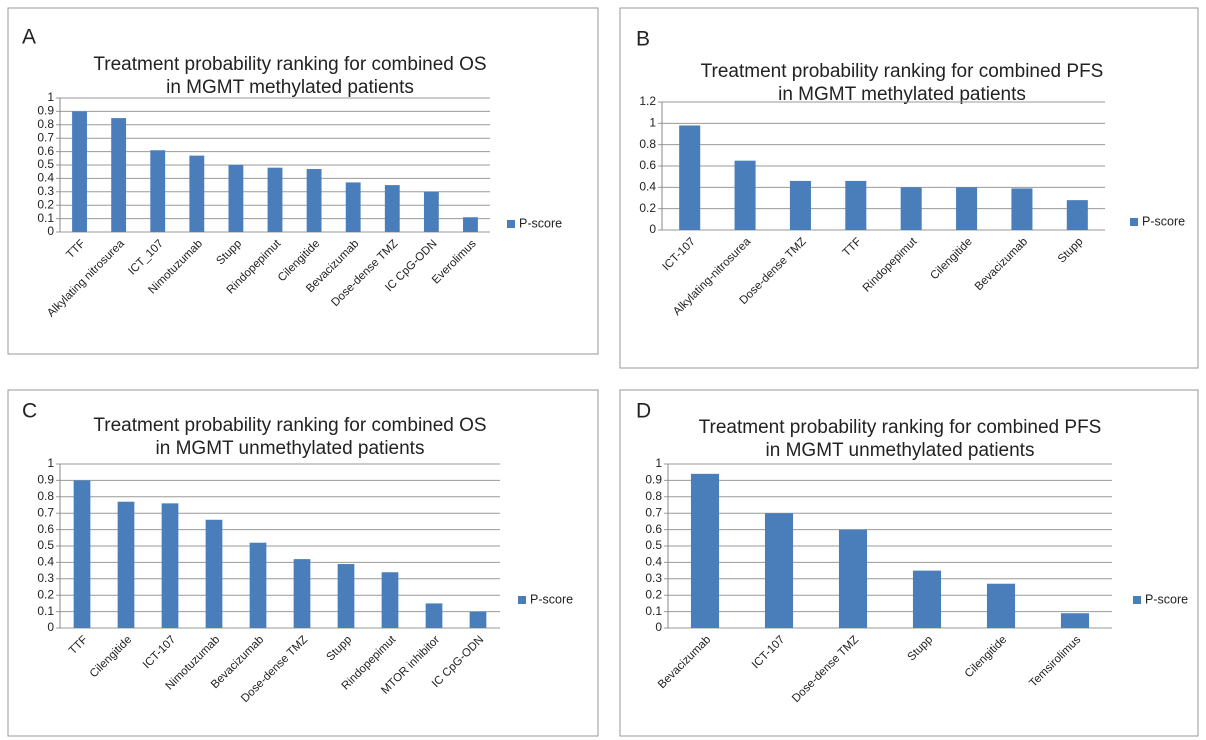  What do you see at coordinates (29, 37) in the screenshot?
I see `panel-label: A` at bounding box center [29, 37].